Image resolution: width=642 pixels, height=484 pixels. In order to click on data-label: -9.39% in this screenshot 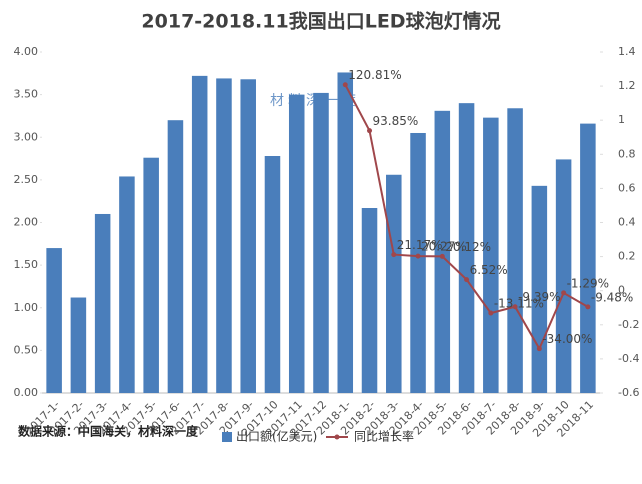, I will do `click(539, 297)`.